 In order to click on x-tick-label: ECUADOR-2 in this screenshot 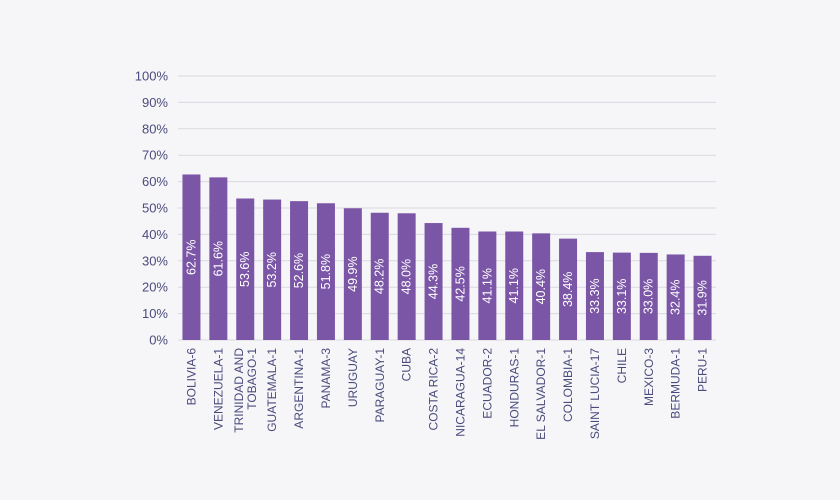, I will do `click(487, 383)`.